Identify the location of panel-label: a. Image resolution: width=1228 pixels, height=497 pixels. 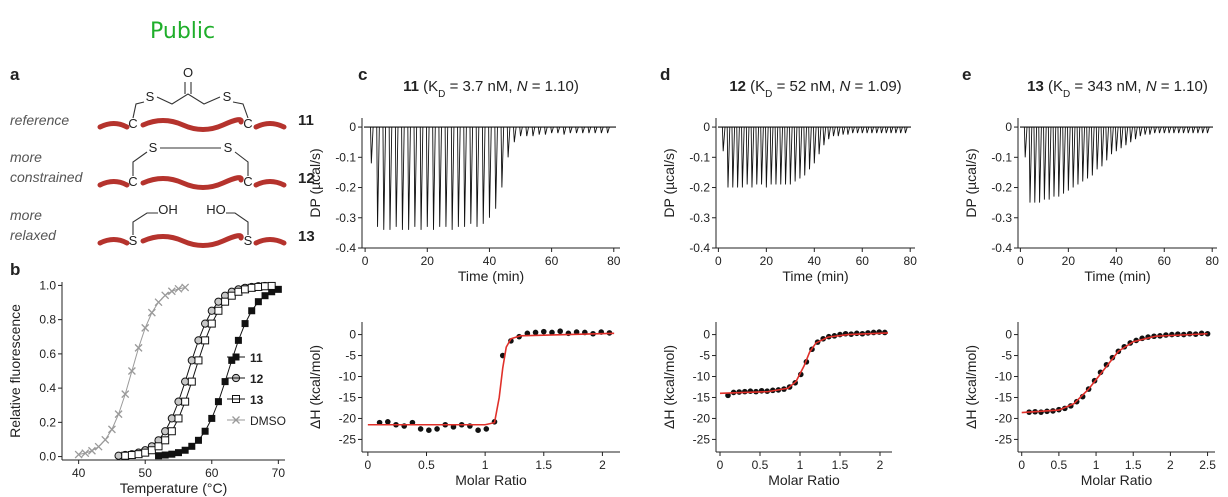
(15, 74).